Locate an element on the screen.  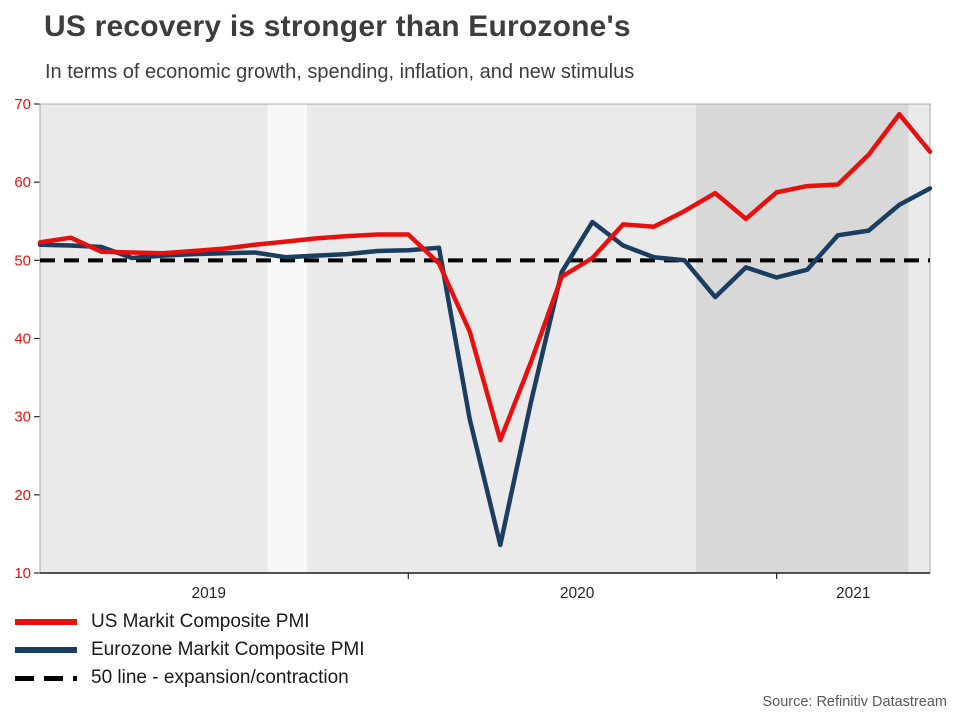
us-line-swatch is located at coordinates (46, 622).